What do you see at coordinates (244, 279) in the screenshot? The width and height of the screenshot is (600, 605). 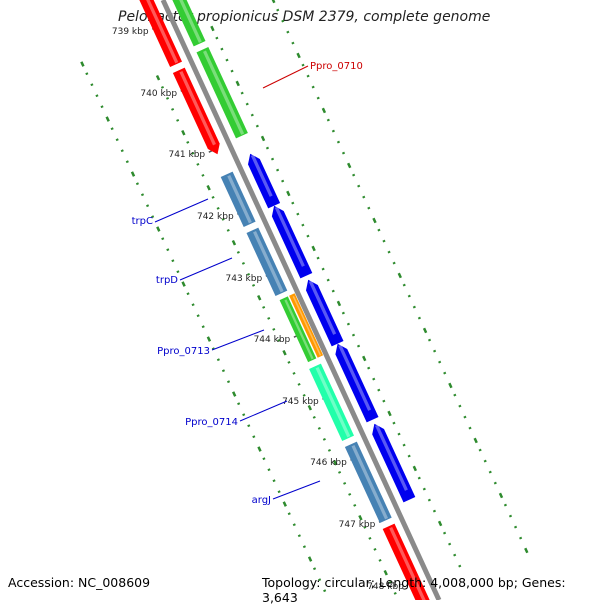 I see `ruler-tick-label: 743 kbp` at bounding box center [244, 279].